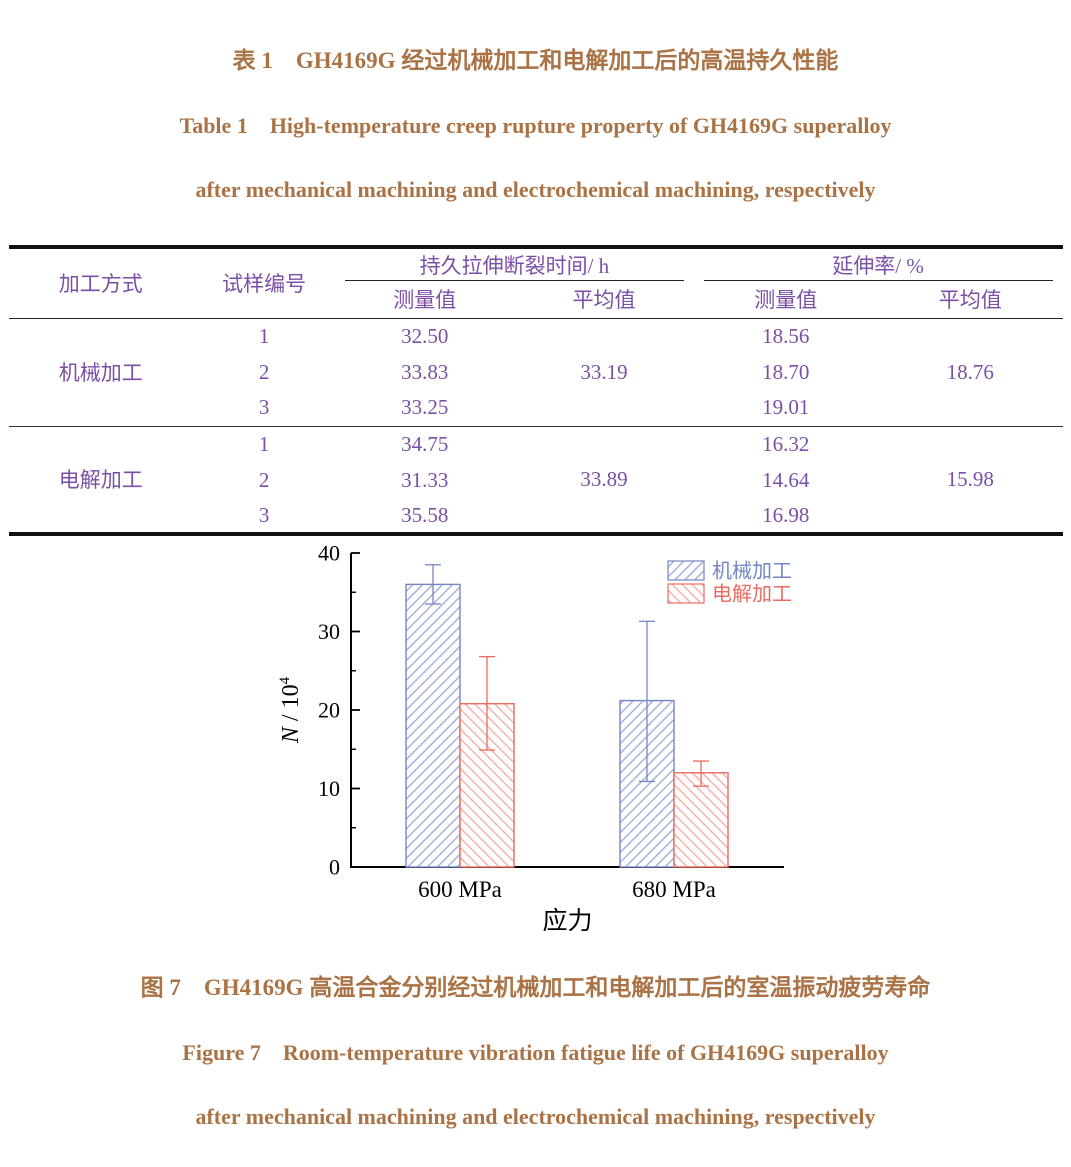 This screenshot has height=1167, width=1071. What do you see at coordinates (432, 725) in the screenshot?
I see `bar-机械加工-600 MPa` at bounding box center [432, 725].